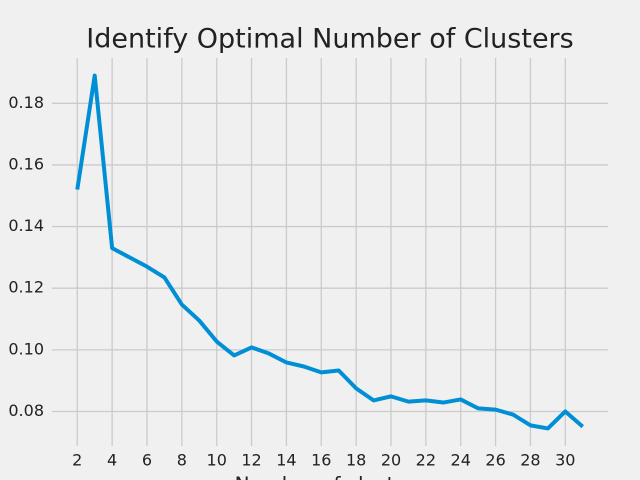 This screenshot has width=640, height=480. Describe the element at coordinates (26, 102) in the screenshot. I see `y-tick-label: 0.18` at that location.